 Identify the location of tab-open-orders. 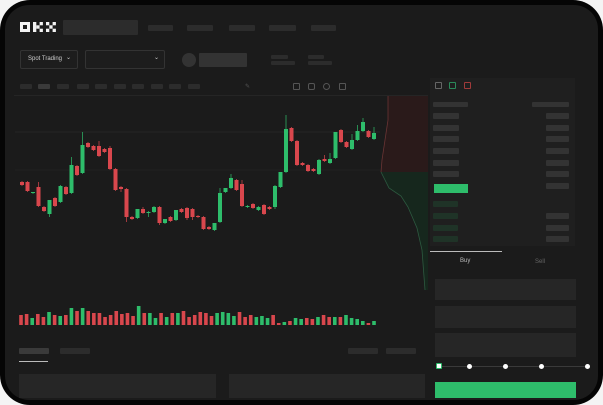
(34, 351).